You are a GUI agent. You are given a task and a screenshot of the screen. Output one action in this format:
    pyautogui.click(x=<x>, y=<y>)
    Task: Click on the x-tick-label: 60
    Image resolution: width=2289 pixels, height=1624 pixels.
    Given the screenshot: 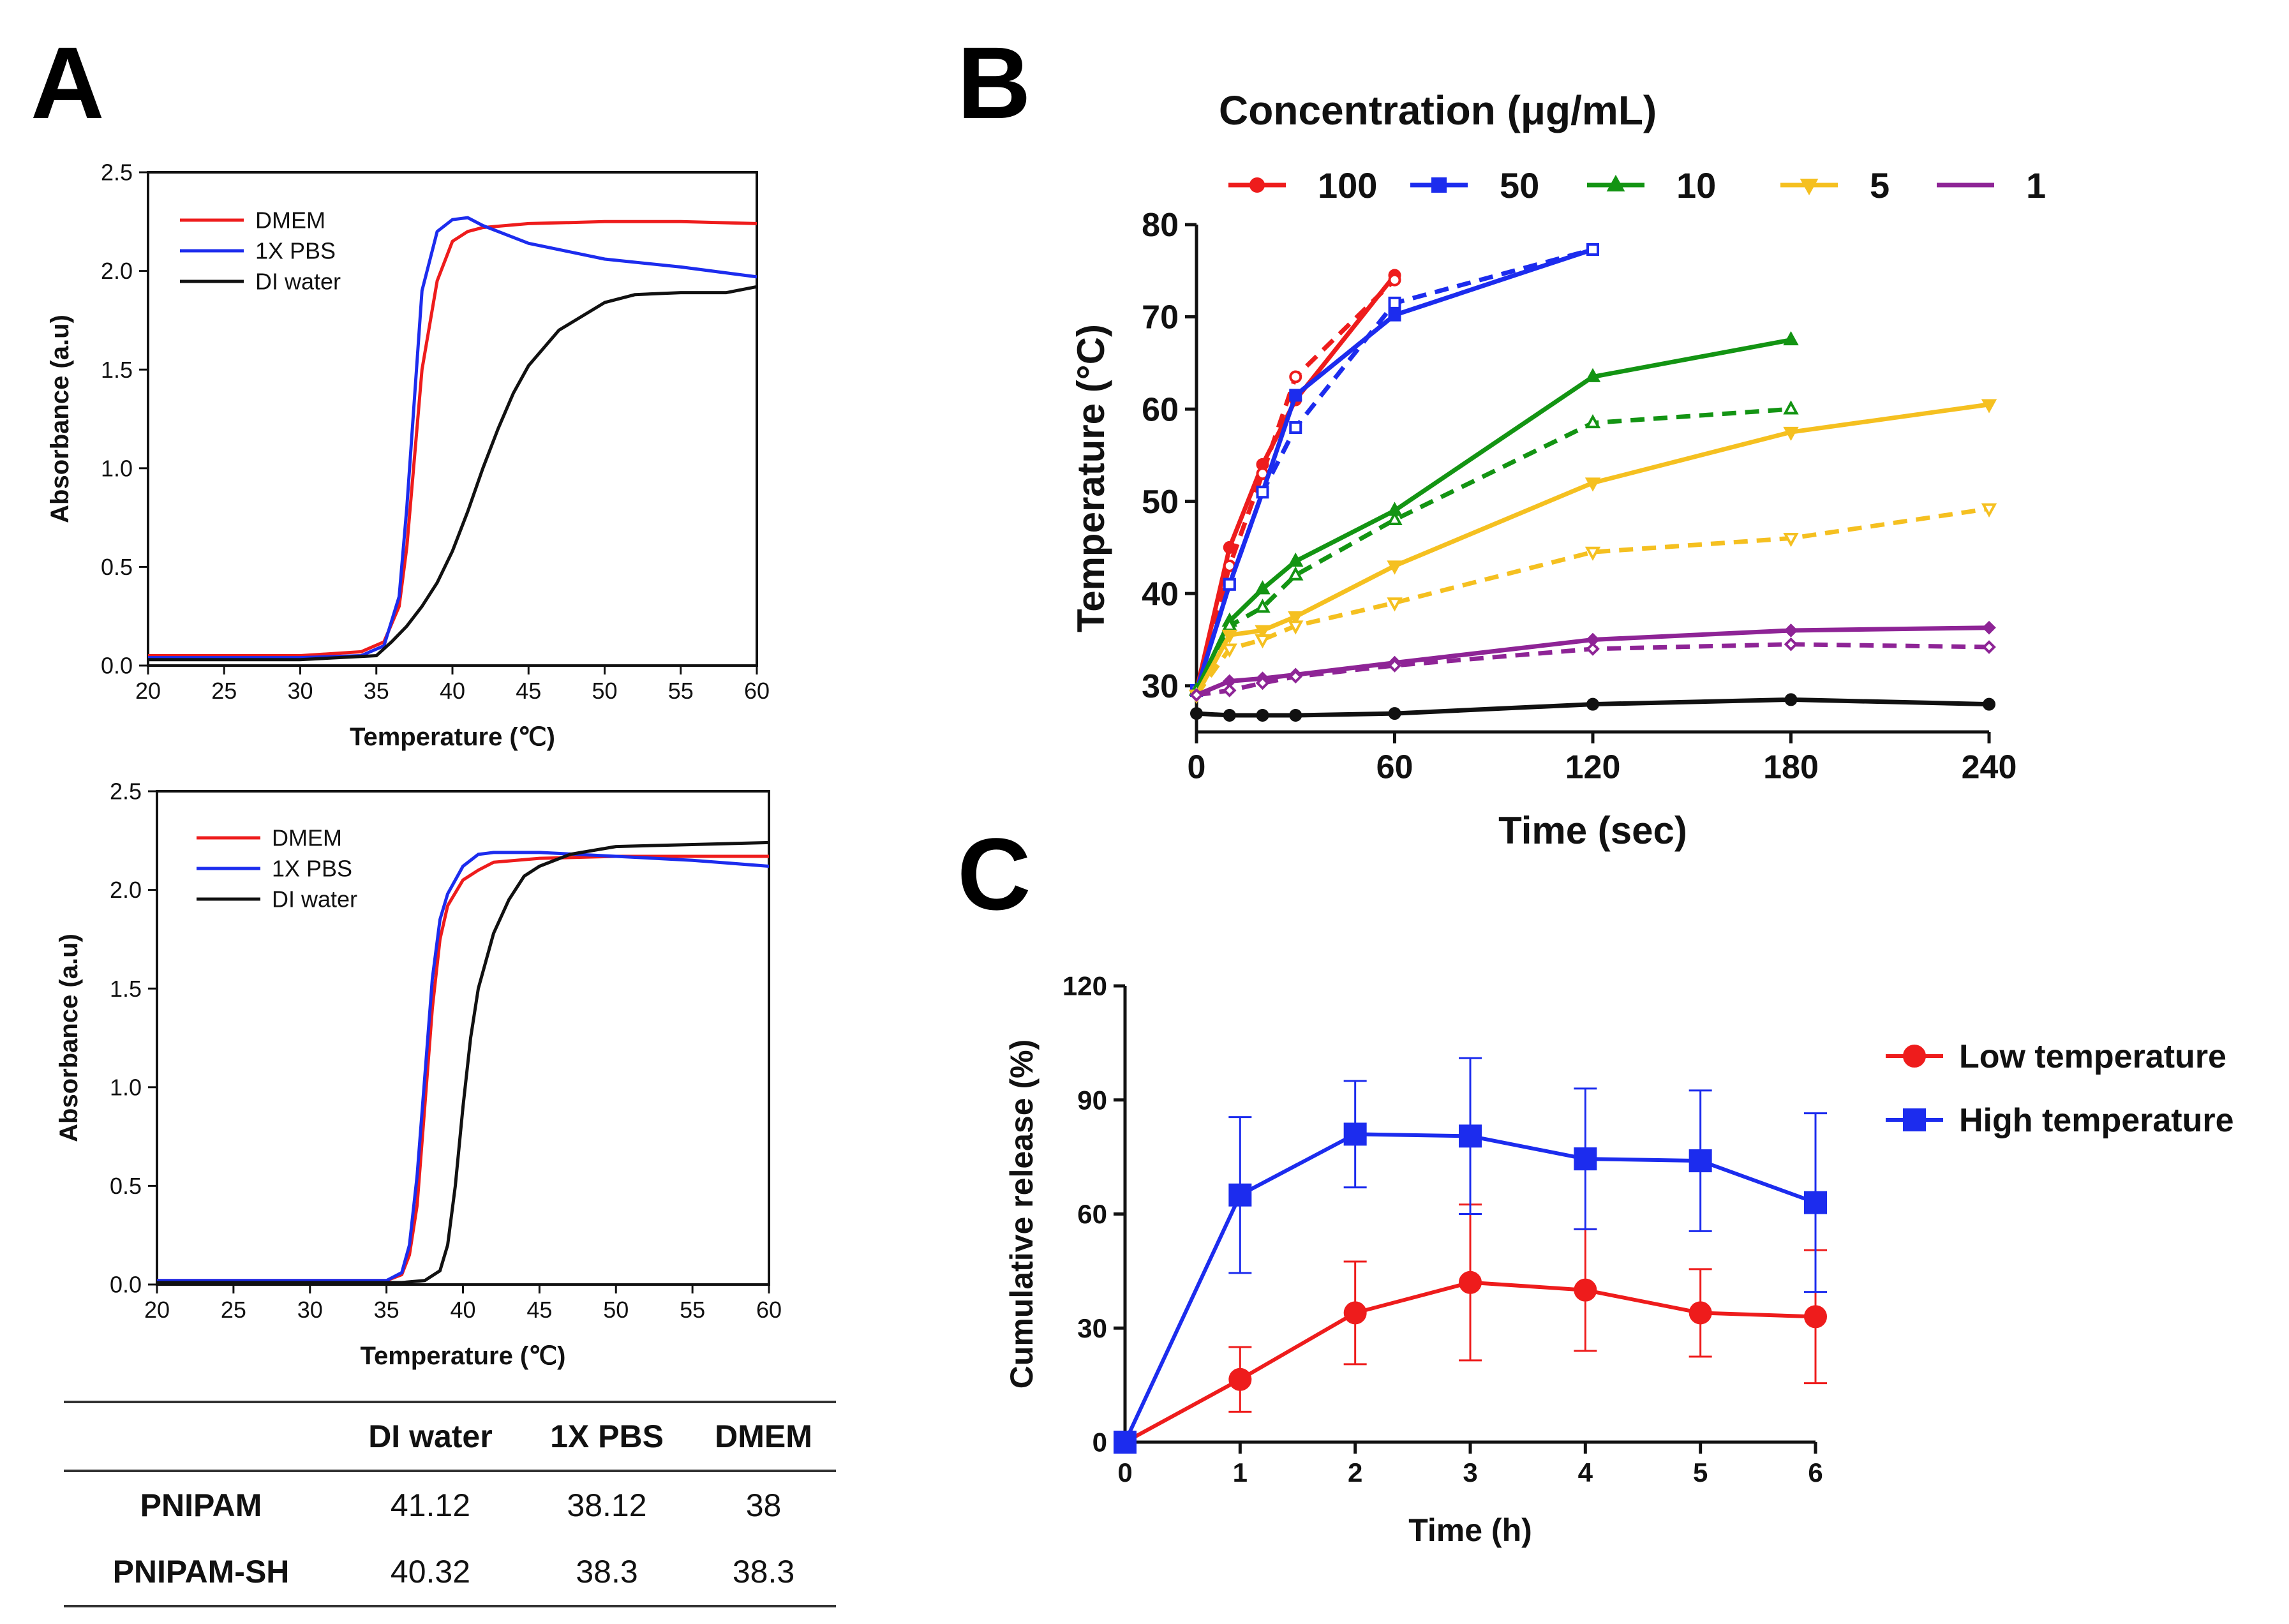 What is the action you would take?
    pyautogui.click(x=769, y=1310)
    